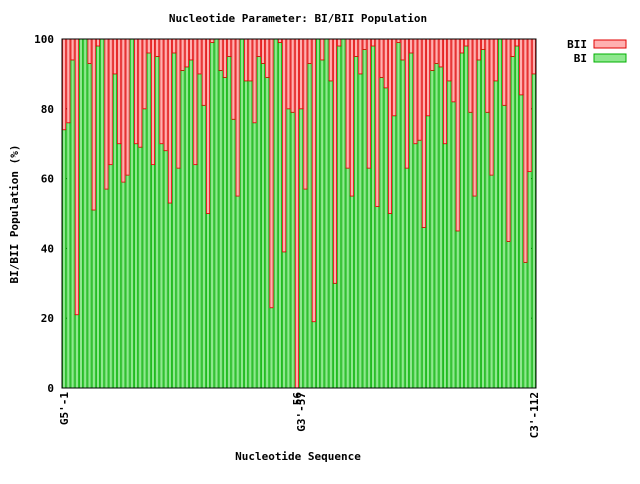 The image size is (640, 484). Describe the element at coordinates (44, 39) in the screenshot. I see `y-tick-label: 100` at that location.